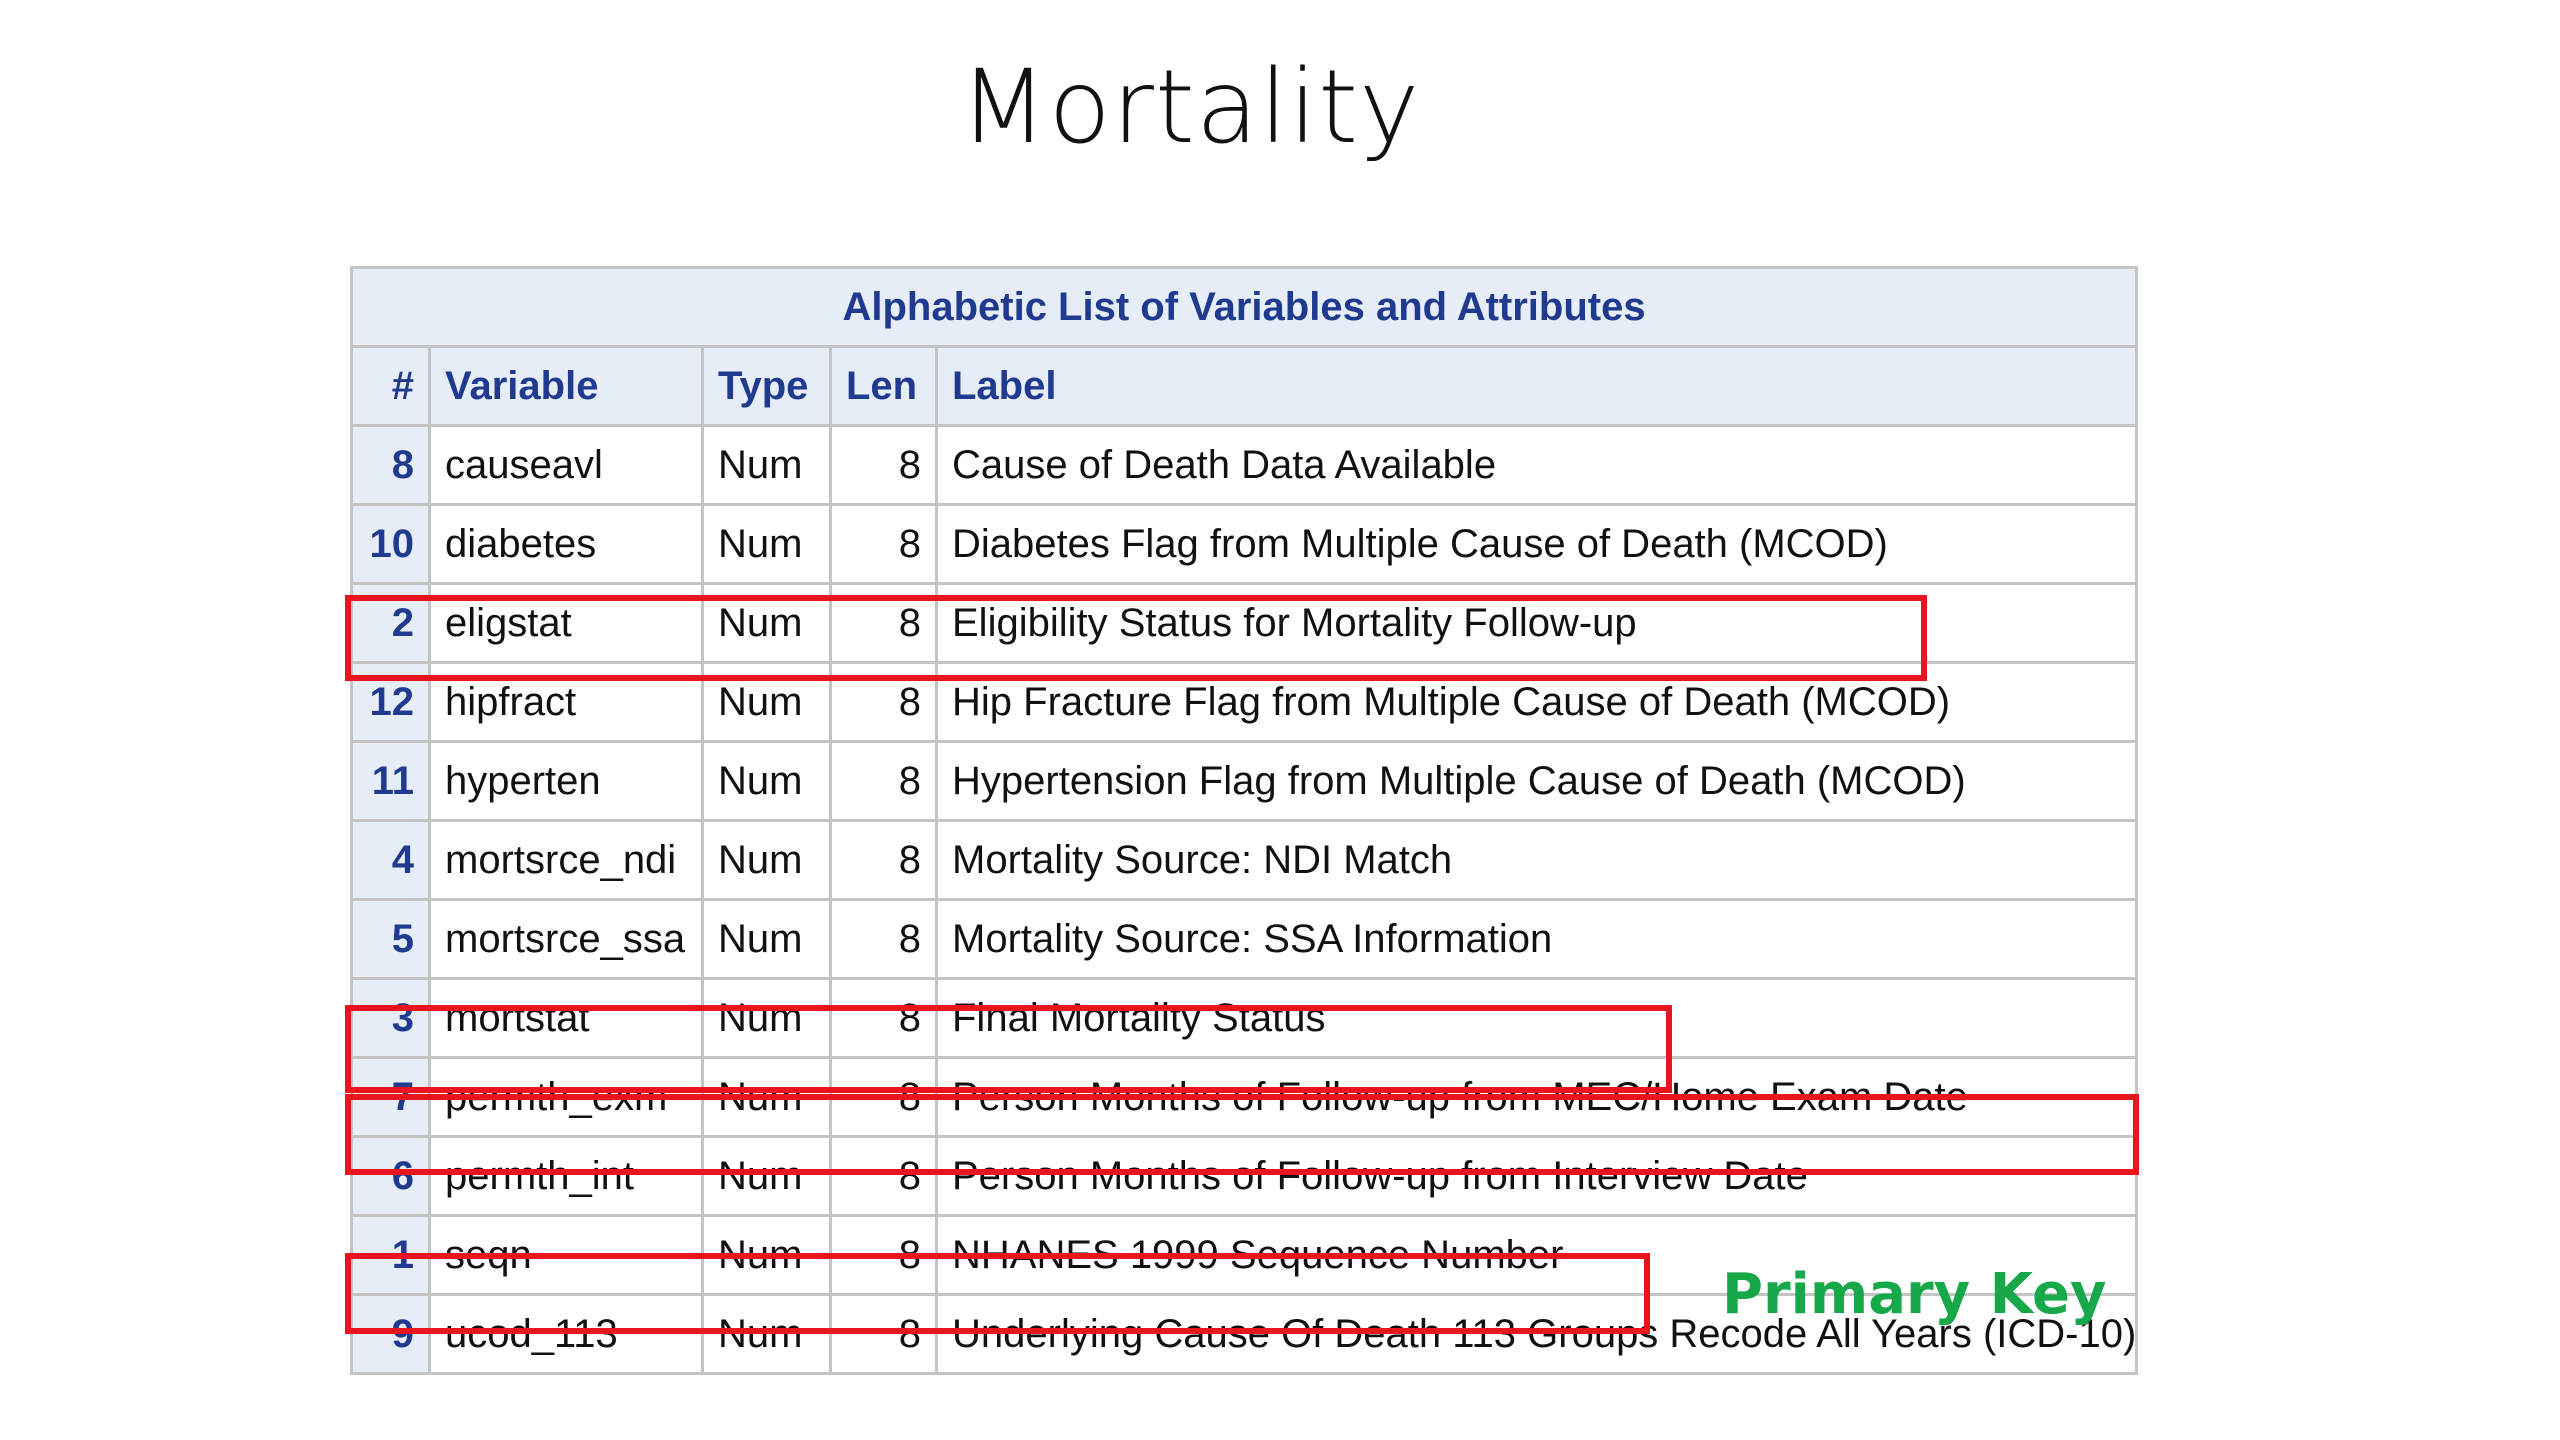 This screenshot has width=2560, height=1440. I want to click on primary-key-annotation: Primary Key, so click(1914, 1294).